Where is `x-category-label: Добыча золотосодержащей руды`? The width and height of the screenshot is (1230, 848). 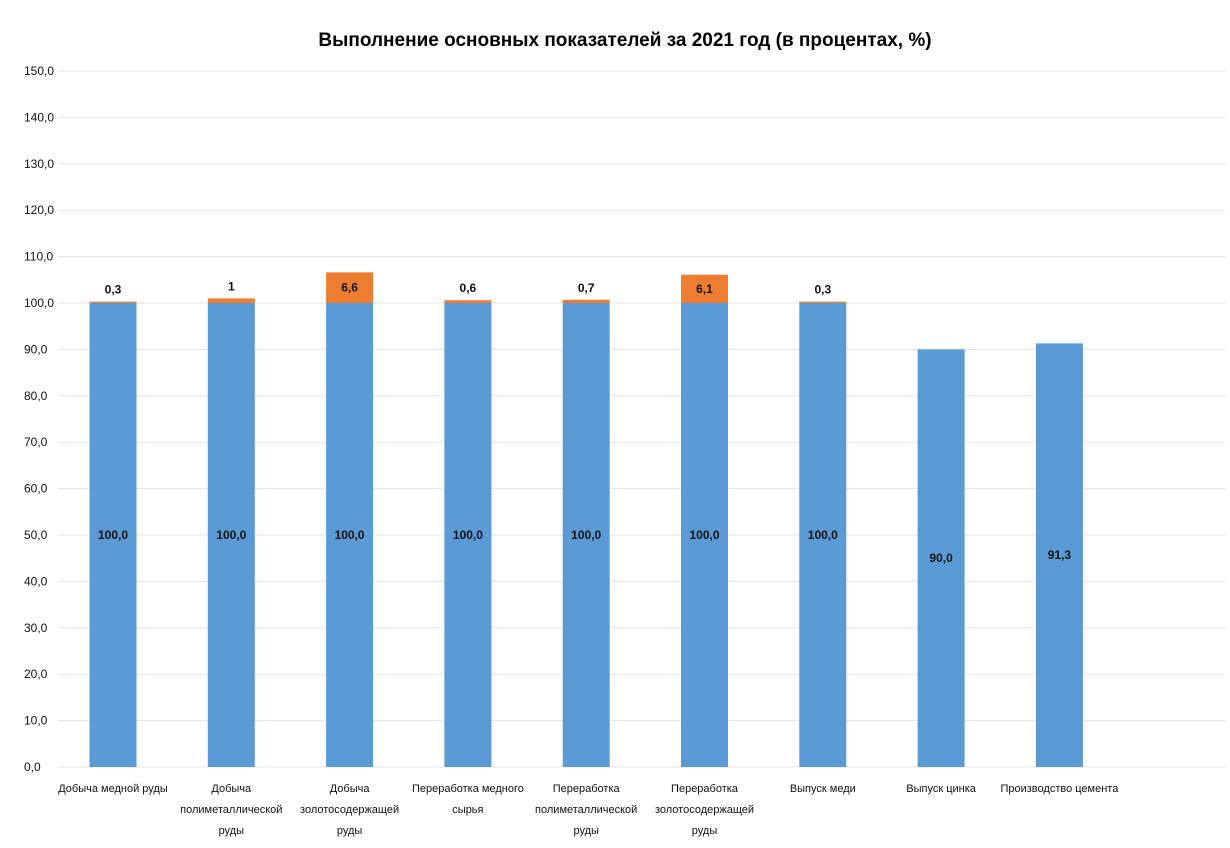 x-category-label: Добыча золотосодержащей руды is located at coordinates (349, 810).